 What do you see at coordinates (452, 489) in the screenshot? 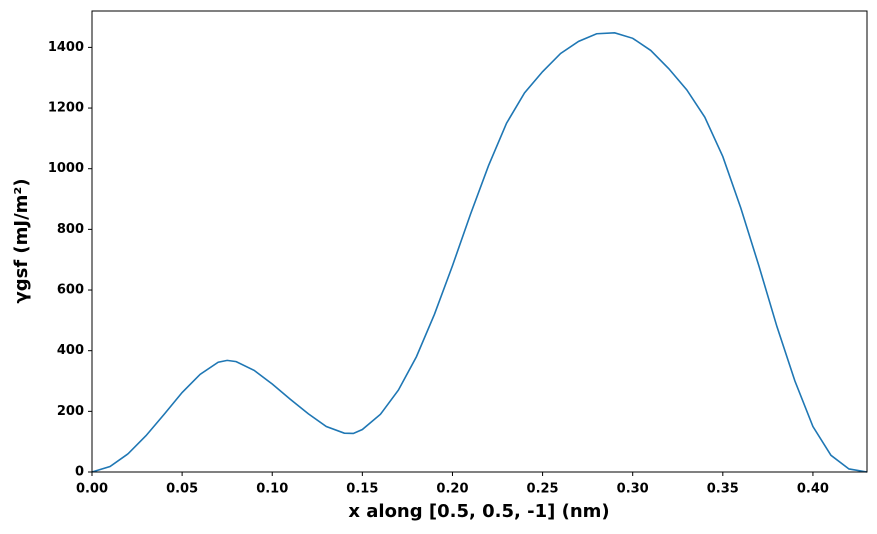
I see `x-tick-label: 0.20` at bounding box center [452, 489].